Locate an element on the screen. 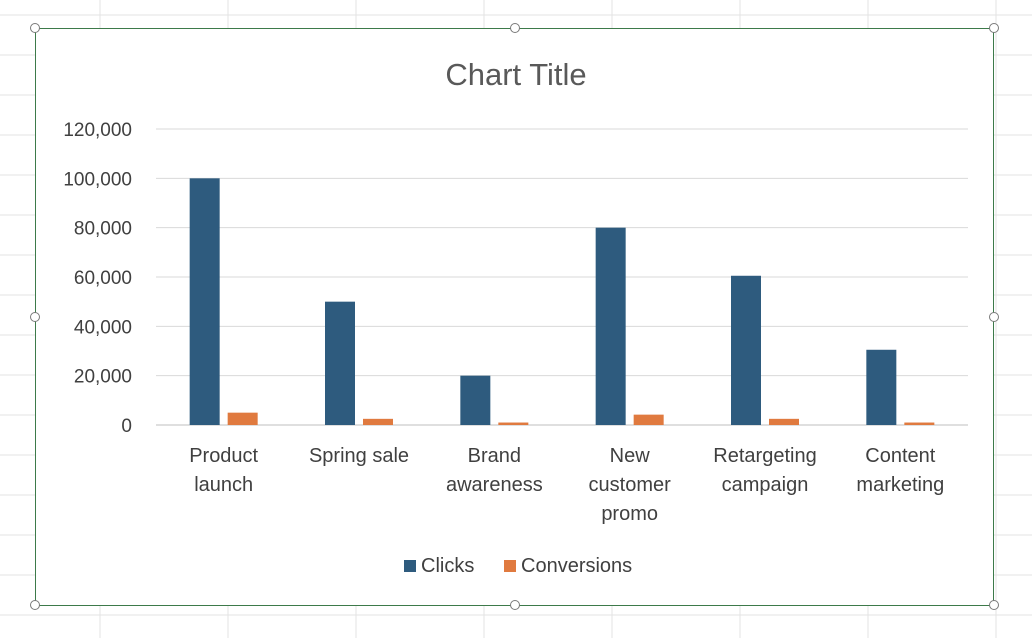 The image size is (1032, 638). legend-swatch-clicks is located at coordinates (410, 566).